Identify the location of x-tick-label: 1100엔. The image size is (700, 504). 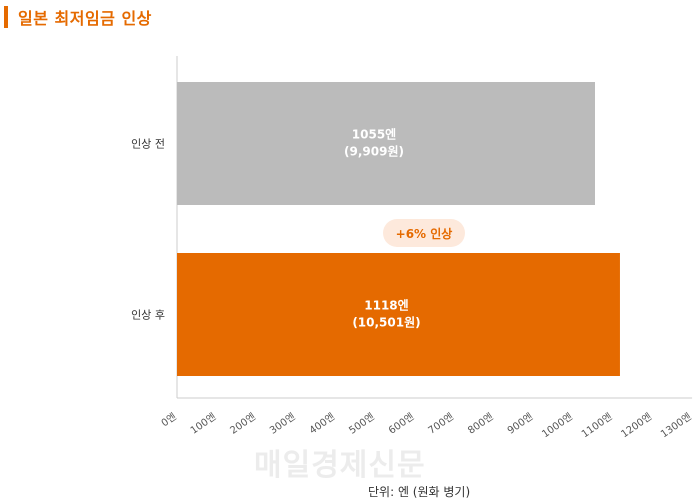
(596, 426).